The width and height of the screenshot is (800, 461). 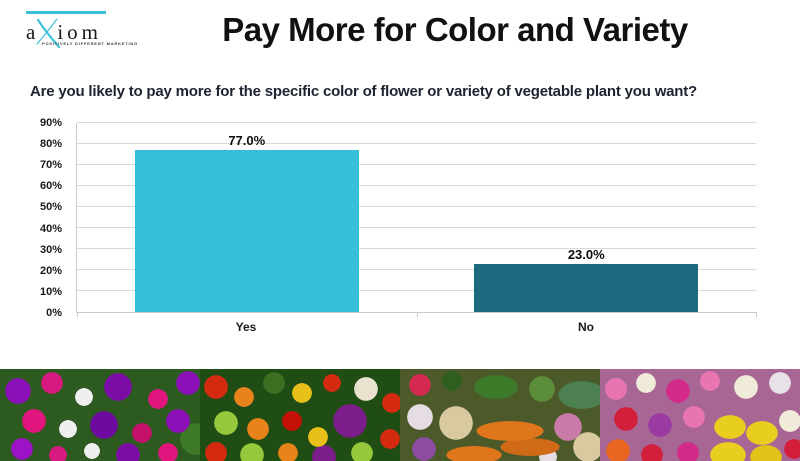 What do you see at coordinates (247, 141) in the screenshot?
I see `bar-value-label: 77.0%` at bounding box center [247, 141].